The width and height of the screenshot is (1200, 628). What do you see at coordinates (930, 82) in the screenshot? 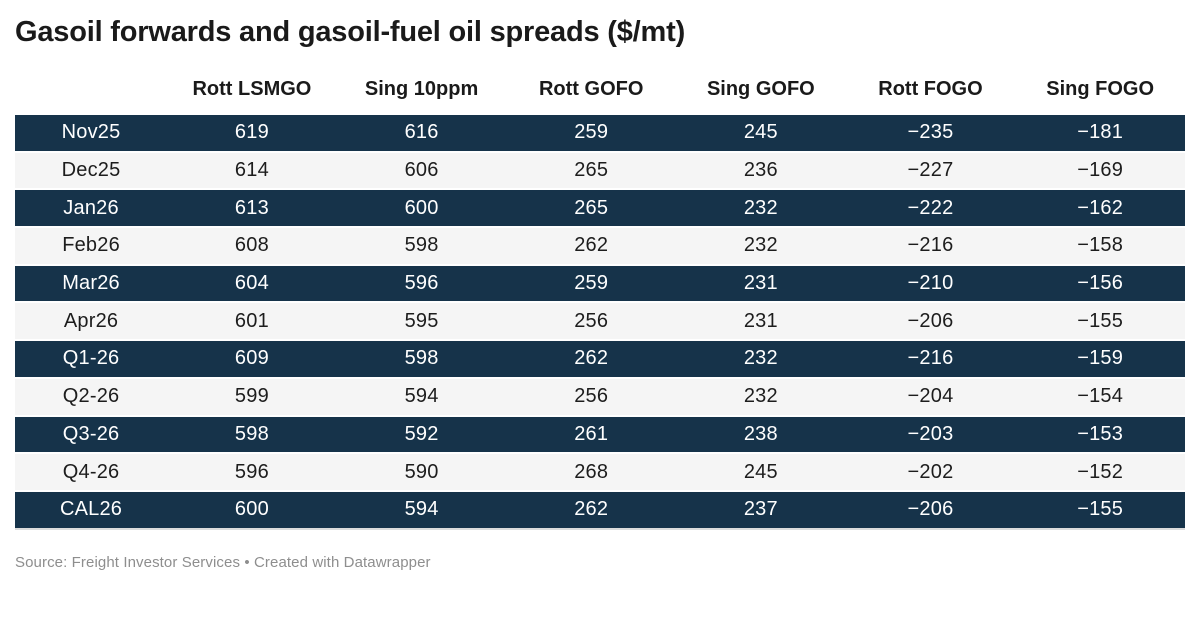
I see `column-header: Rott FOGO` at bounding box center [930, 82].